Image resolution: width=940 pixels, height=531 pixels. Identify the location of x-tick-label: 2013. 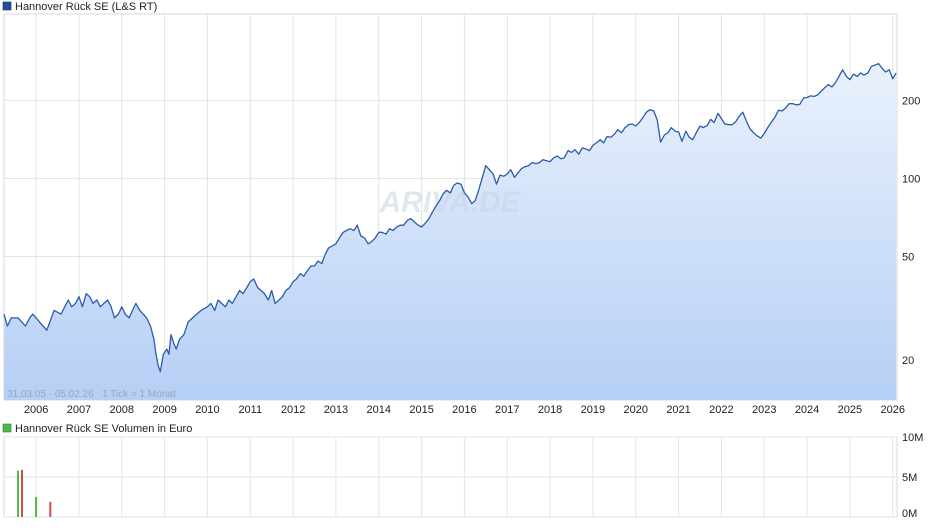
(336, 410).